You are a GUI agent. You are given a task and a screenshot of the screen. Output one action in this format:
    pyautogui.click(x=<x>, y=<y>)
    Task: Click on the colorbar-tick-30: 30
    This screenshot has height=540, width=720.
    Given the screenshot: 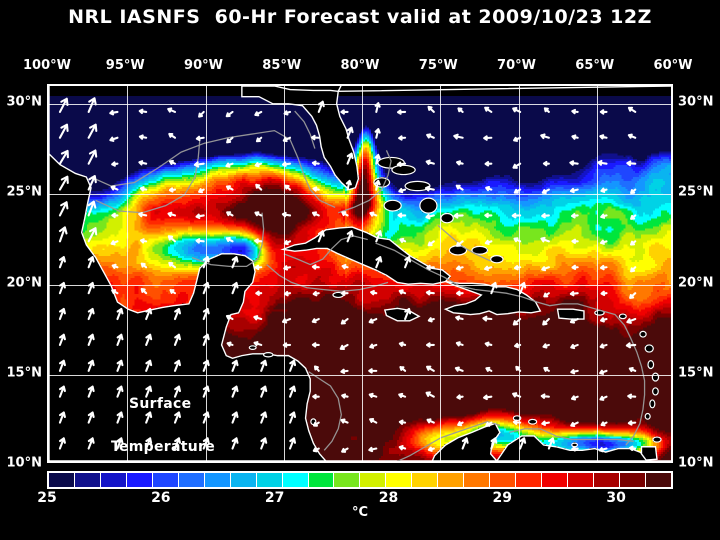 What is the action you would take?
    pyautogui.click(x=616, y=498)
    